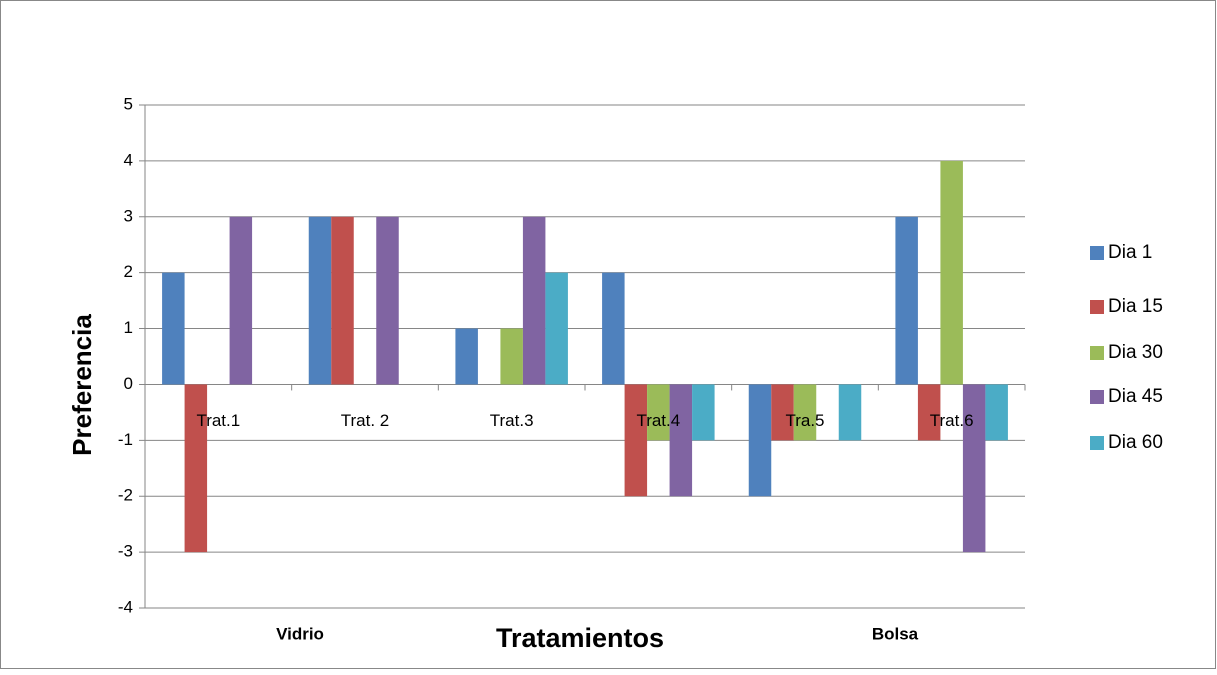 This screenshot has height=675, width=1217. I want to click on y-tick-label: 3, so click(128, 215).